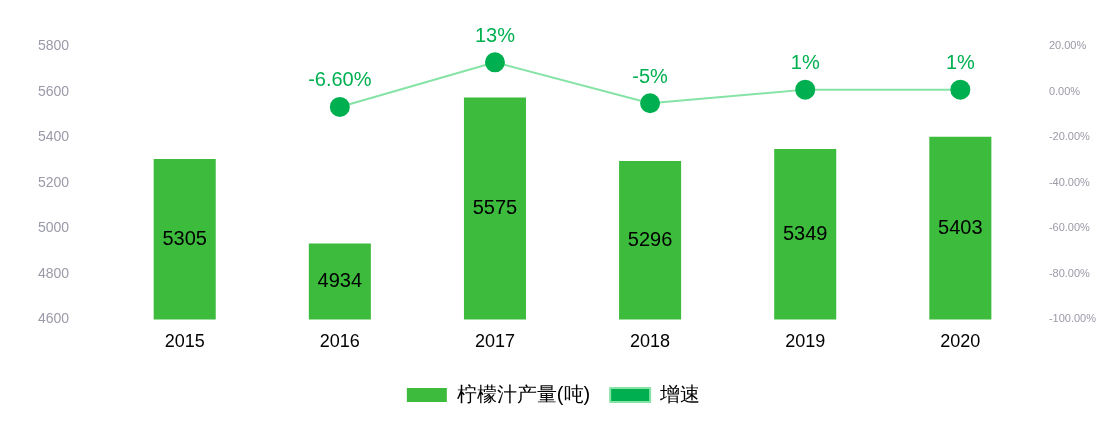 The width and height of the screenshot is (1107, 423). Describe the element at coordinates (53, 45) in the screenshot. I see `y-tick-label: 5800` at that location.